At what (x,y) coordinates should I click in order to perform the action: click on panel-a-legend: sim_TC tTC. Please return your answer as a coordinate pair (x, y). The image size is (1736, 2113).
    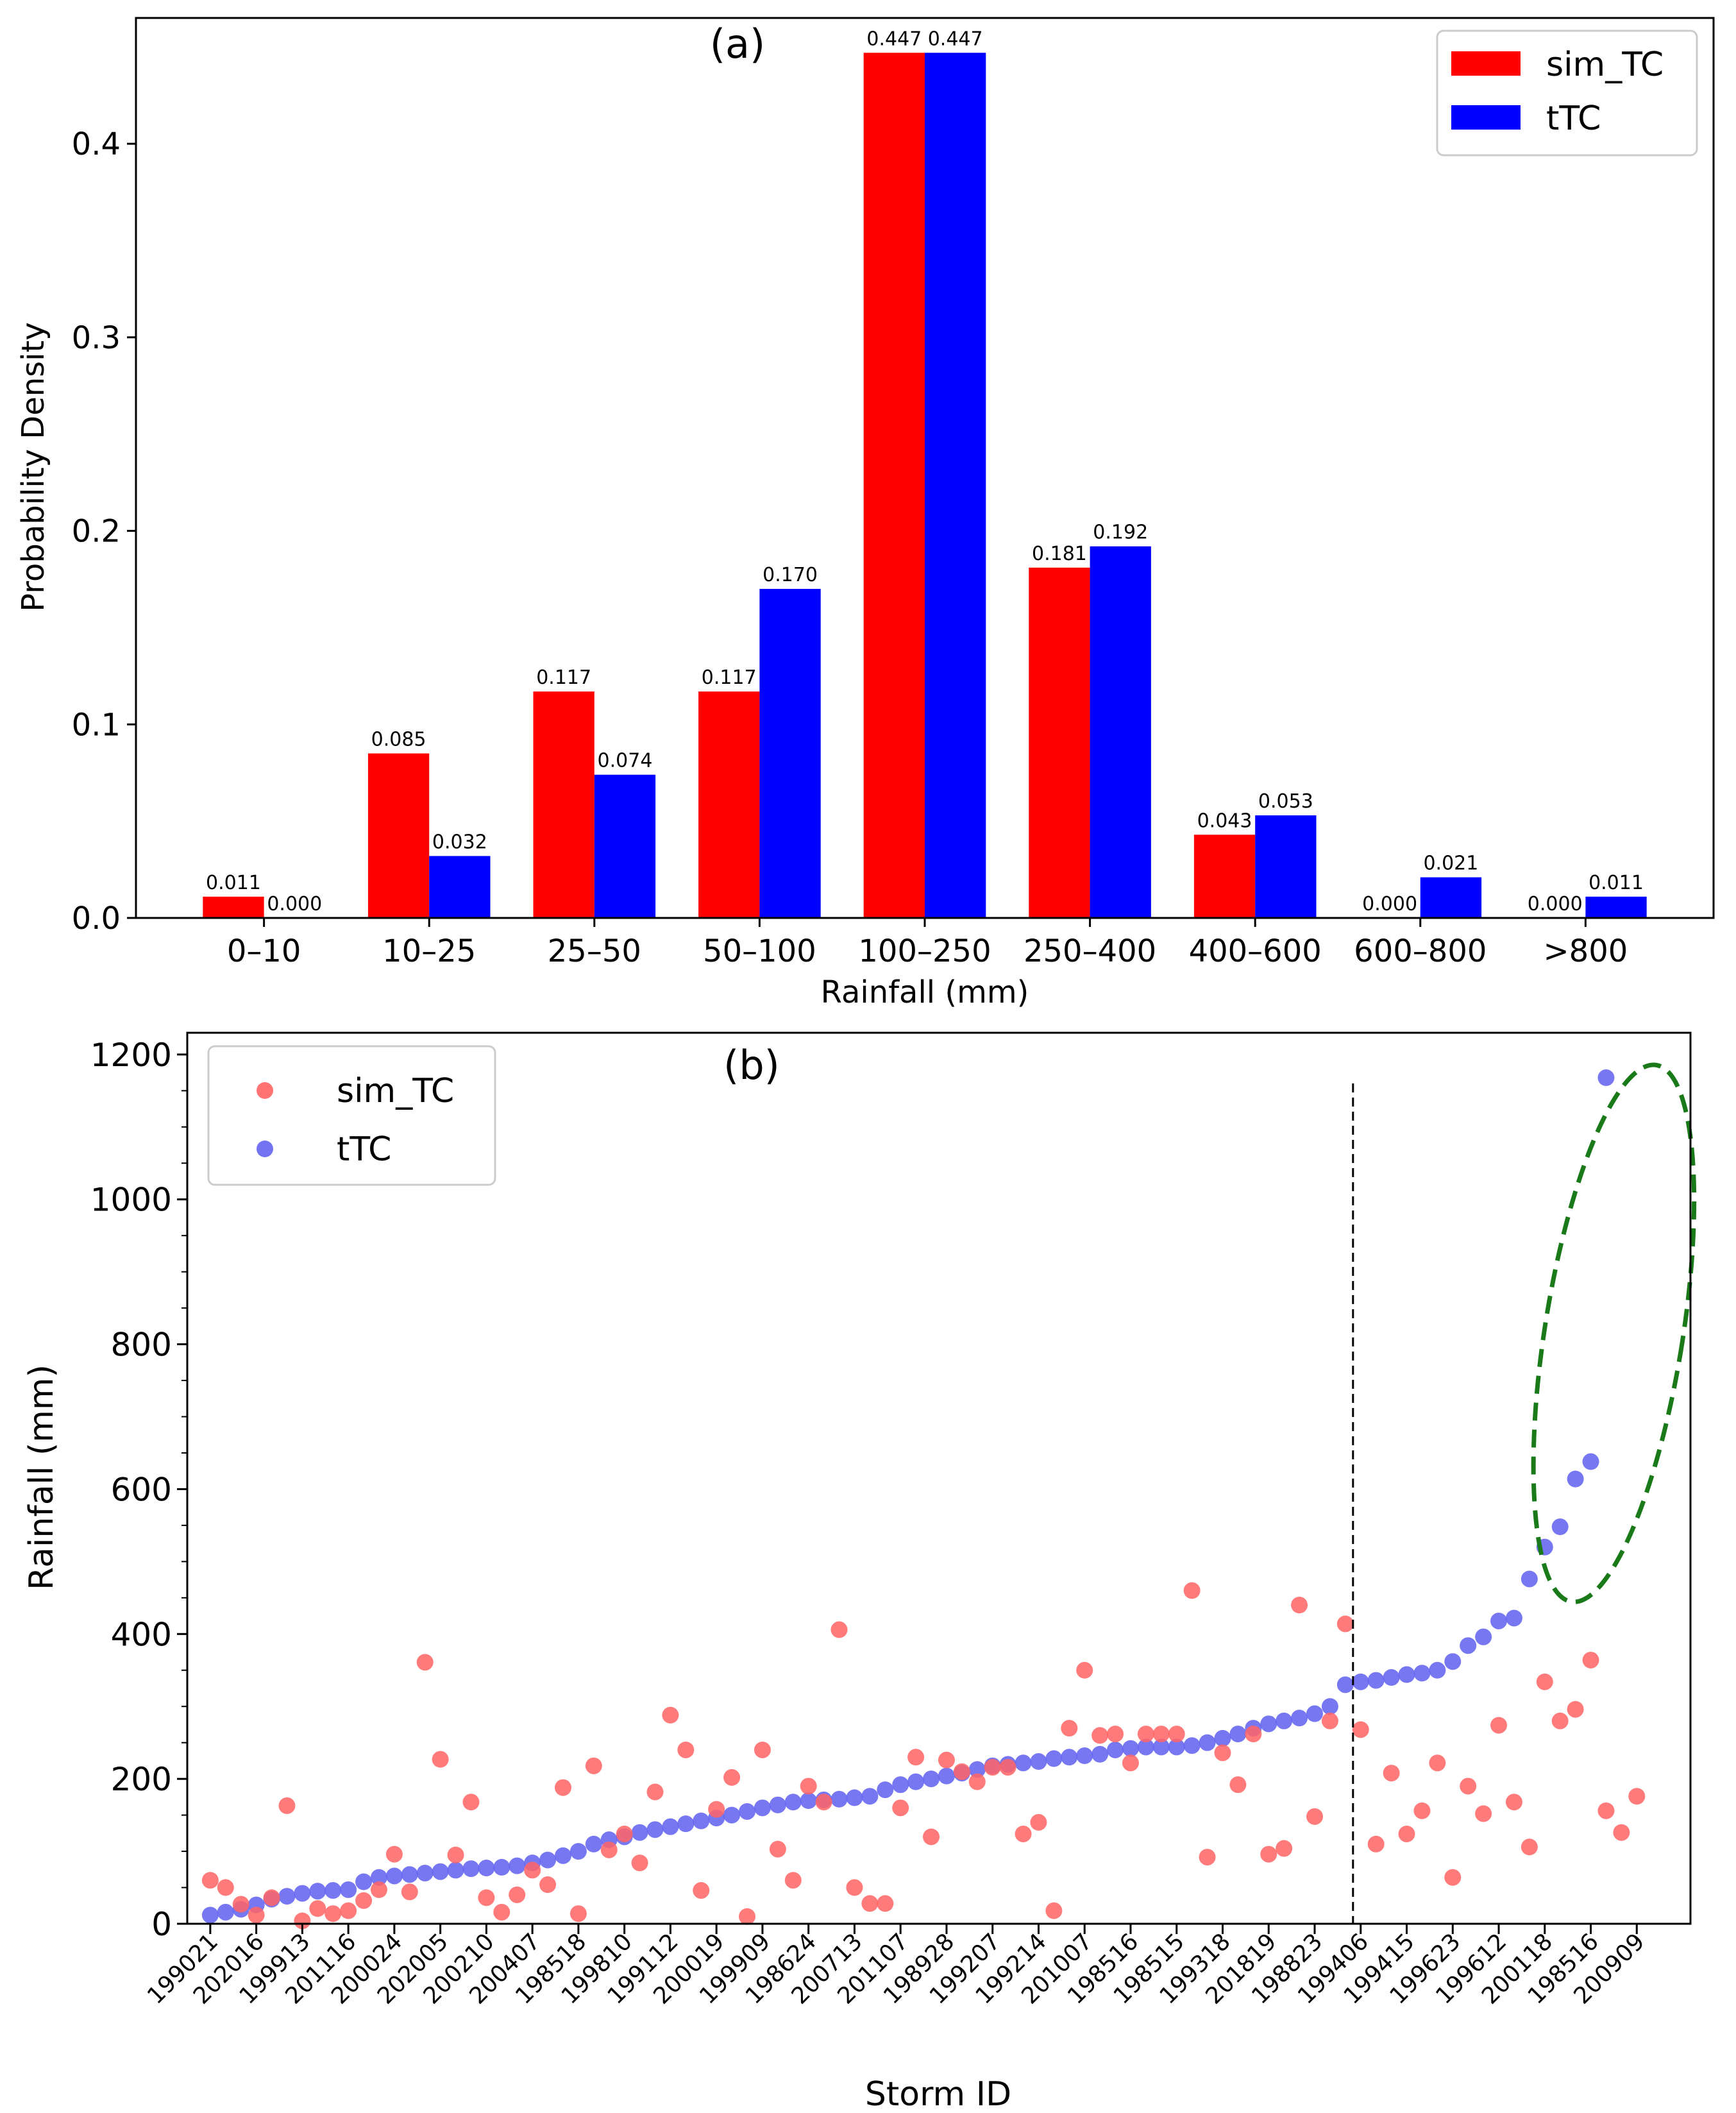
    Looking at the image, I should click on (1567, 93).